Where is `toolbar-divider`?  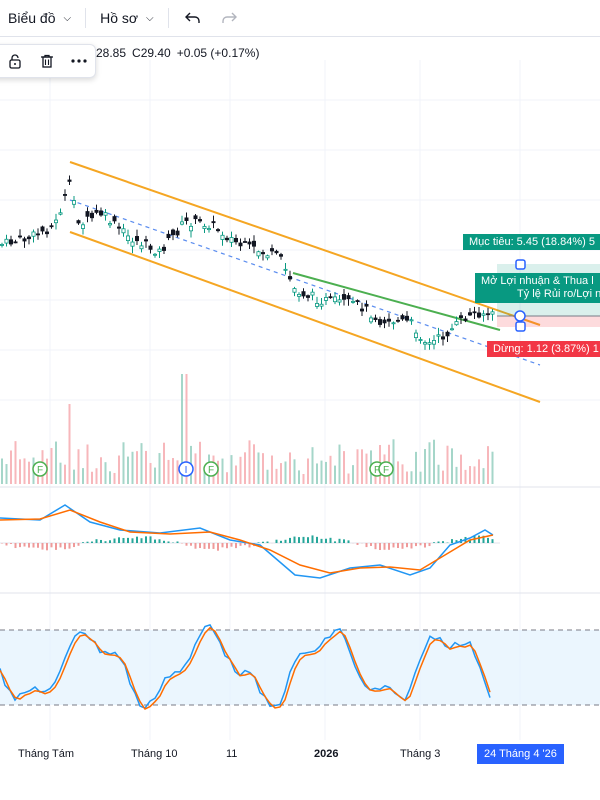
toolbar-divider is located at coordinates (168, 18).